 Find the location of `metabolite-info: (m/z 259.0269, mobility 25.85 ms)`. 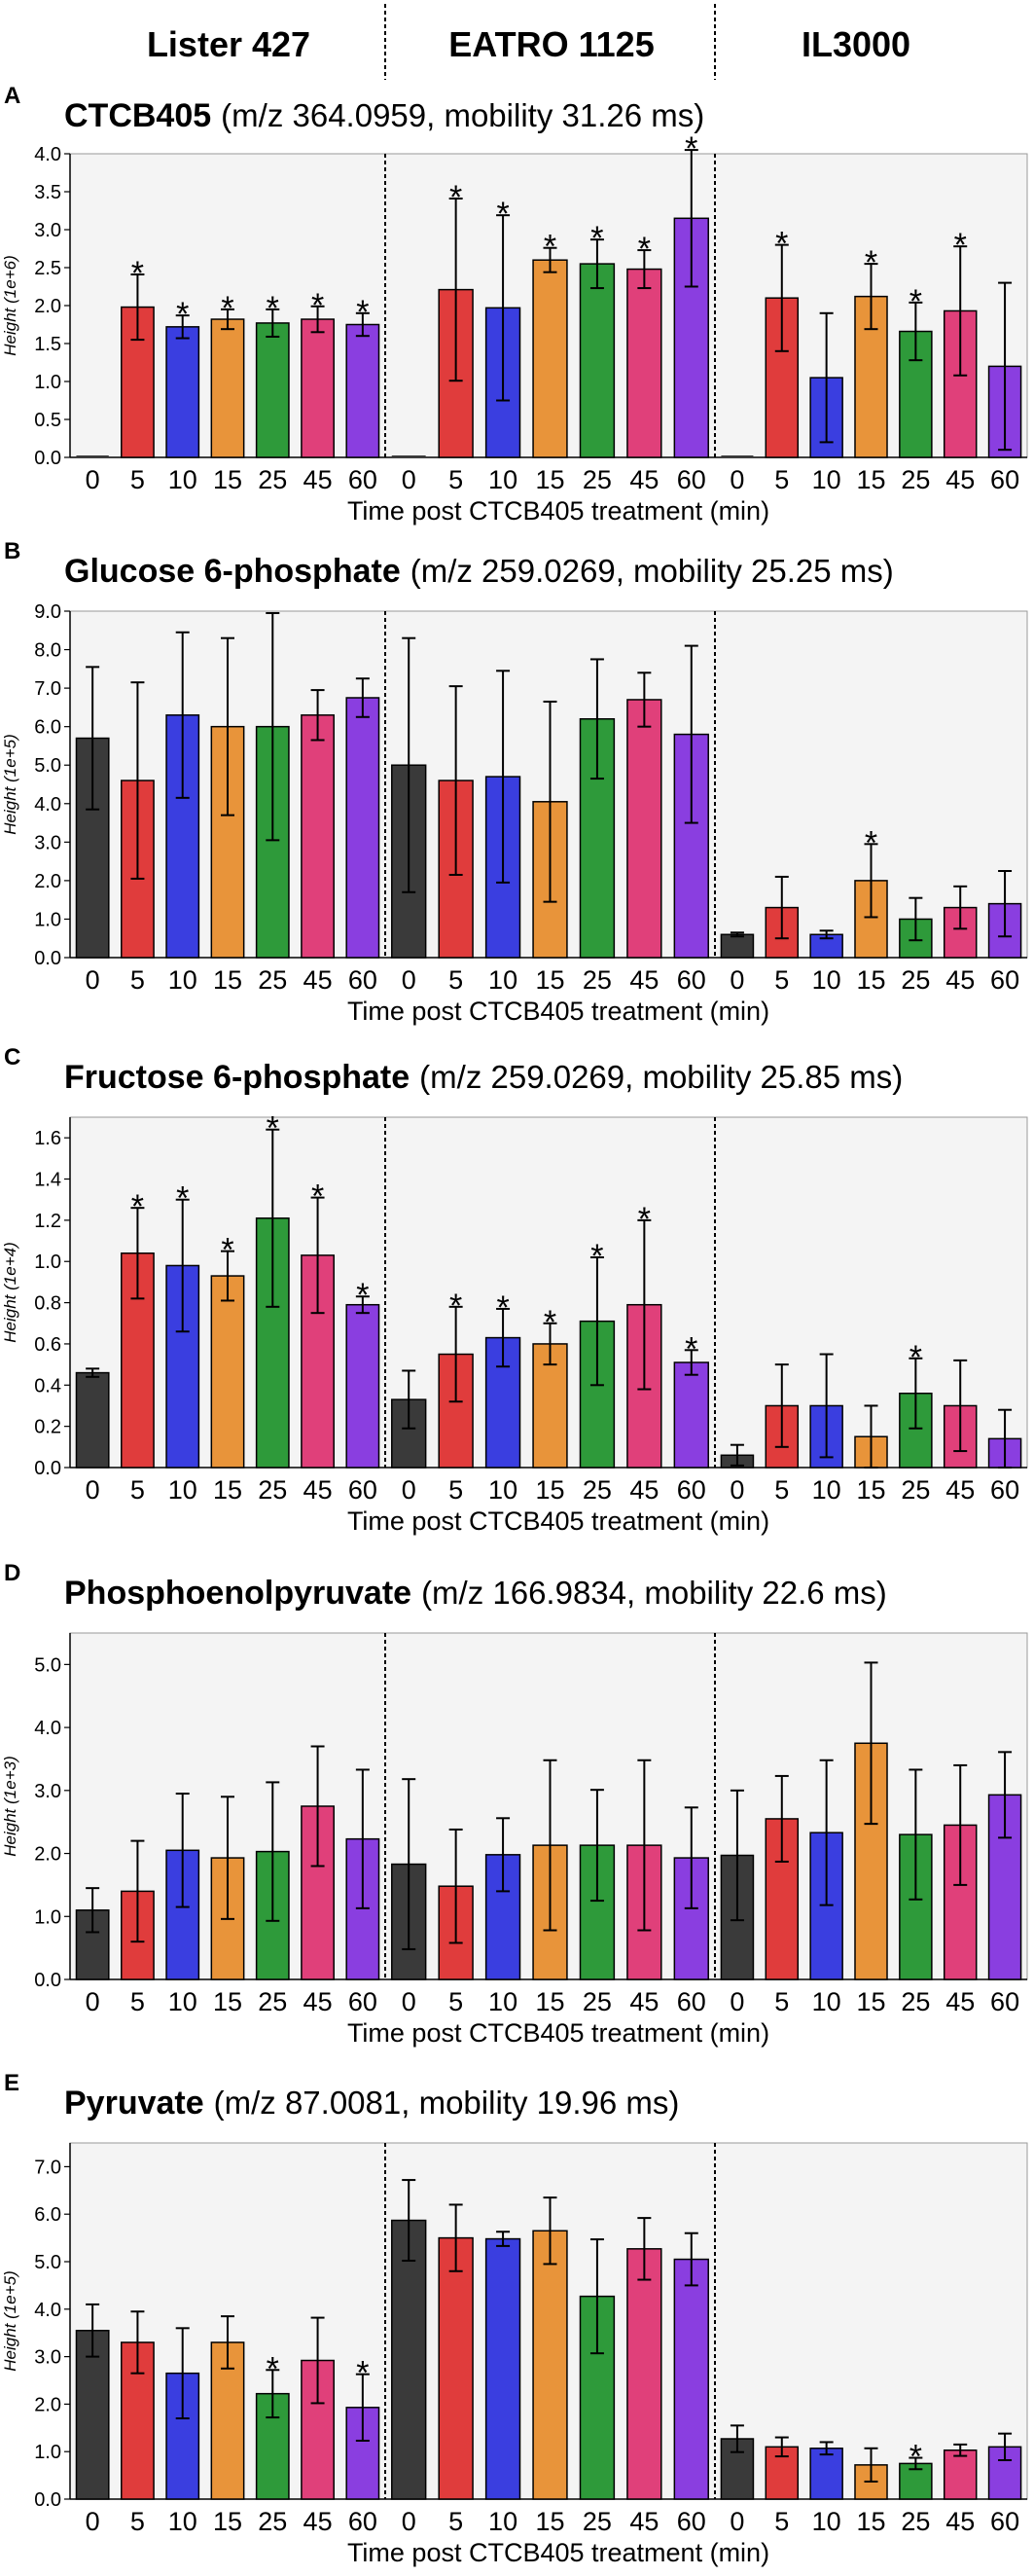

metabolite-info: (m/z 259.0269, mobility 25.85 ms) is located at coordinates (661, 1077).